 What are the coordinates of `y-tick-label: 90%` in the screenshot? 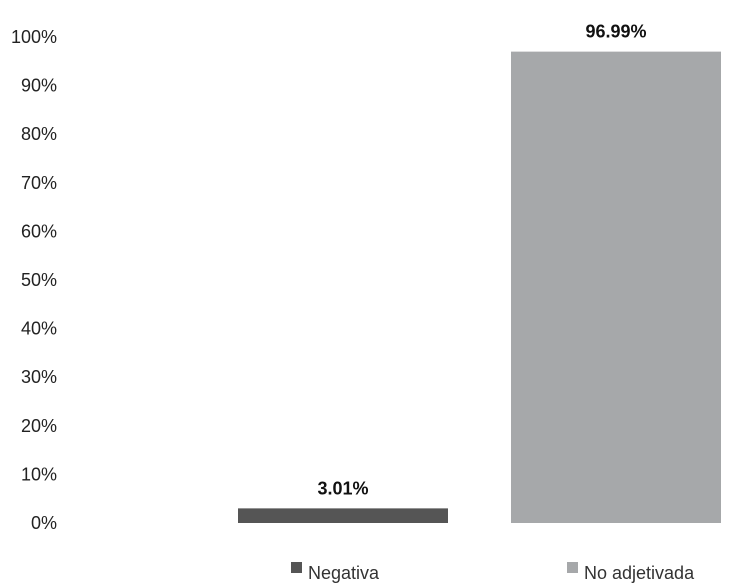 It's located at (39, 86).